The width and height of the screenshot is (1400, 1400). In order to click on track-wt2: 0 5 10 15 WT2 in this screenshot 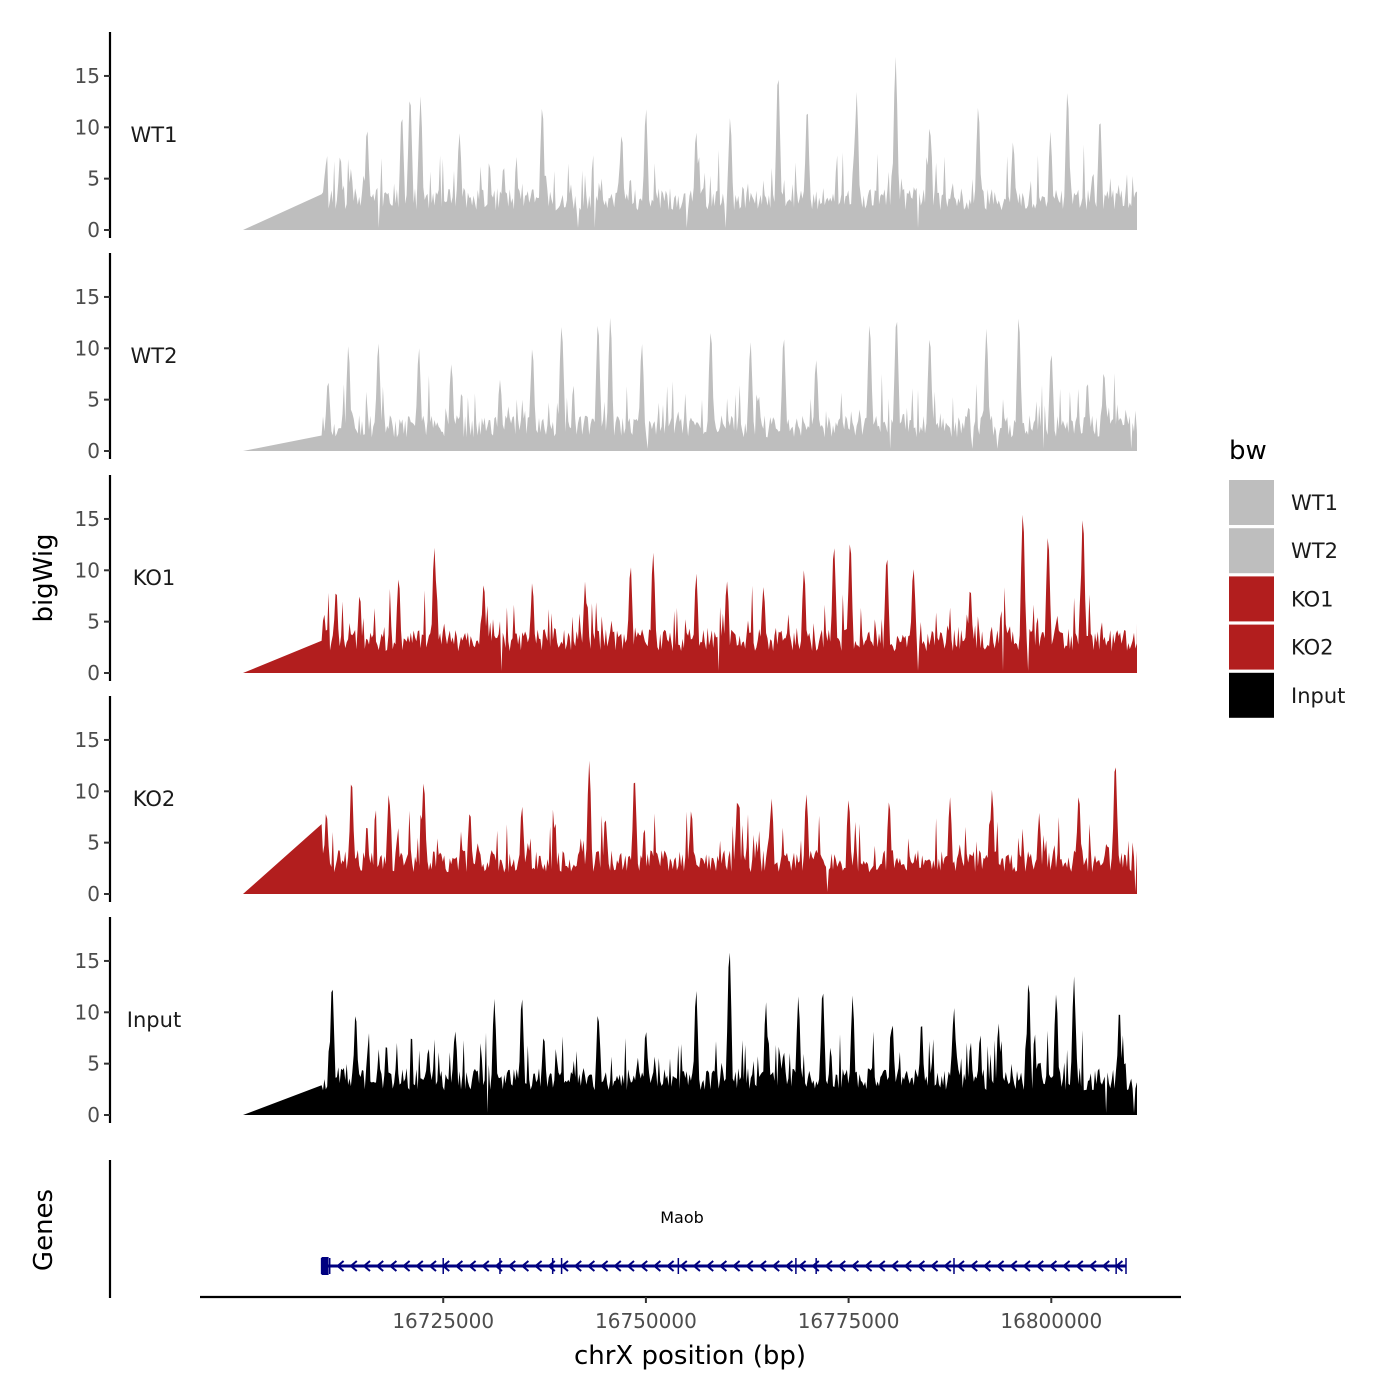, I will do `click(606, 358)`.